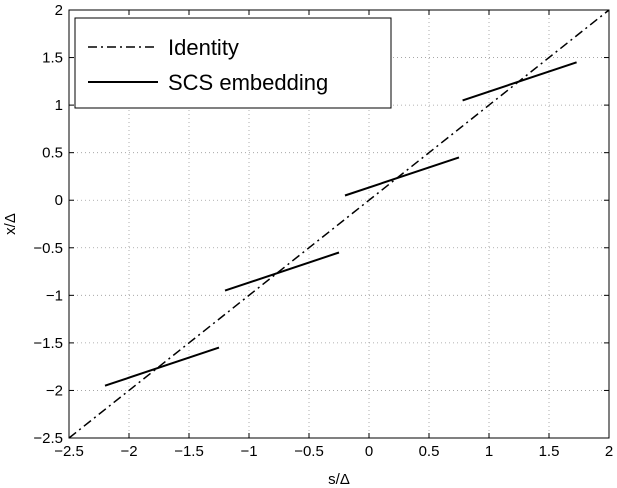 This screenshot has height=488, width=617. What do you see at coordinates (248, 82) in the screenshot?
I see `legend-scs-label: SCS embedding` at bounding box center [248, 82].